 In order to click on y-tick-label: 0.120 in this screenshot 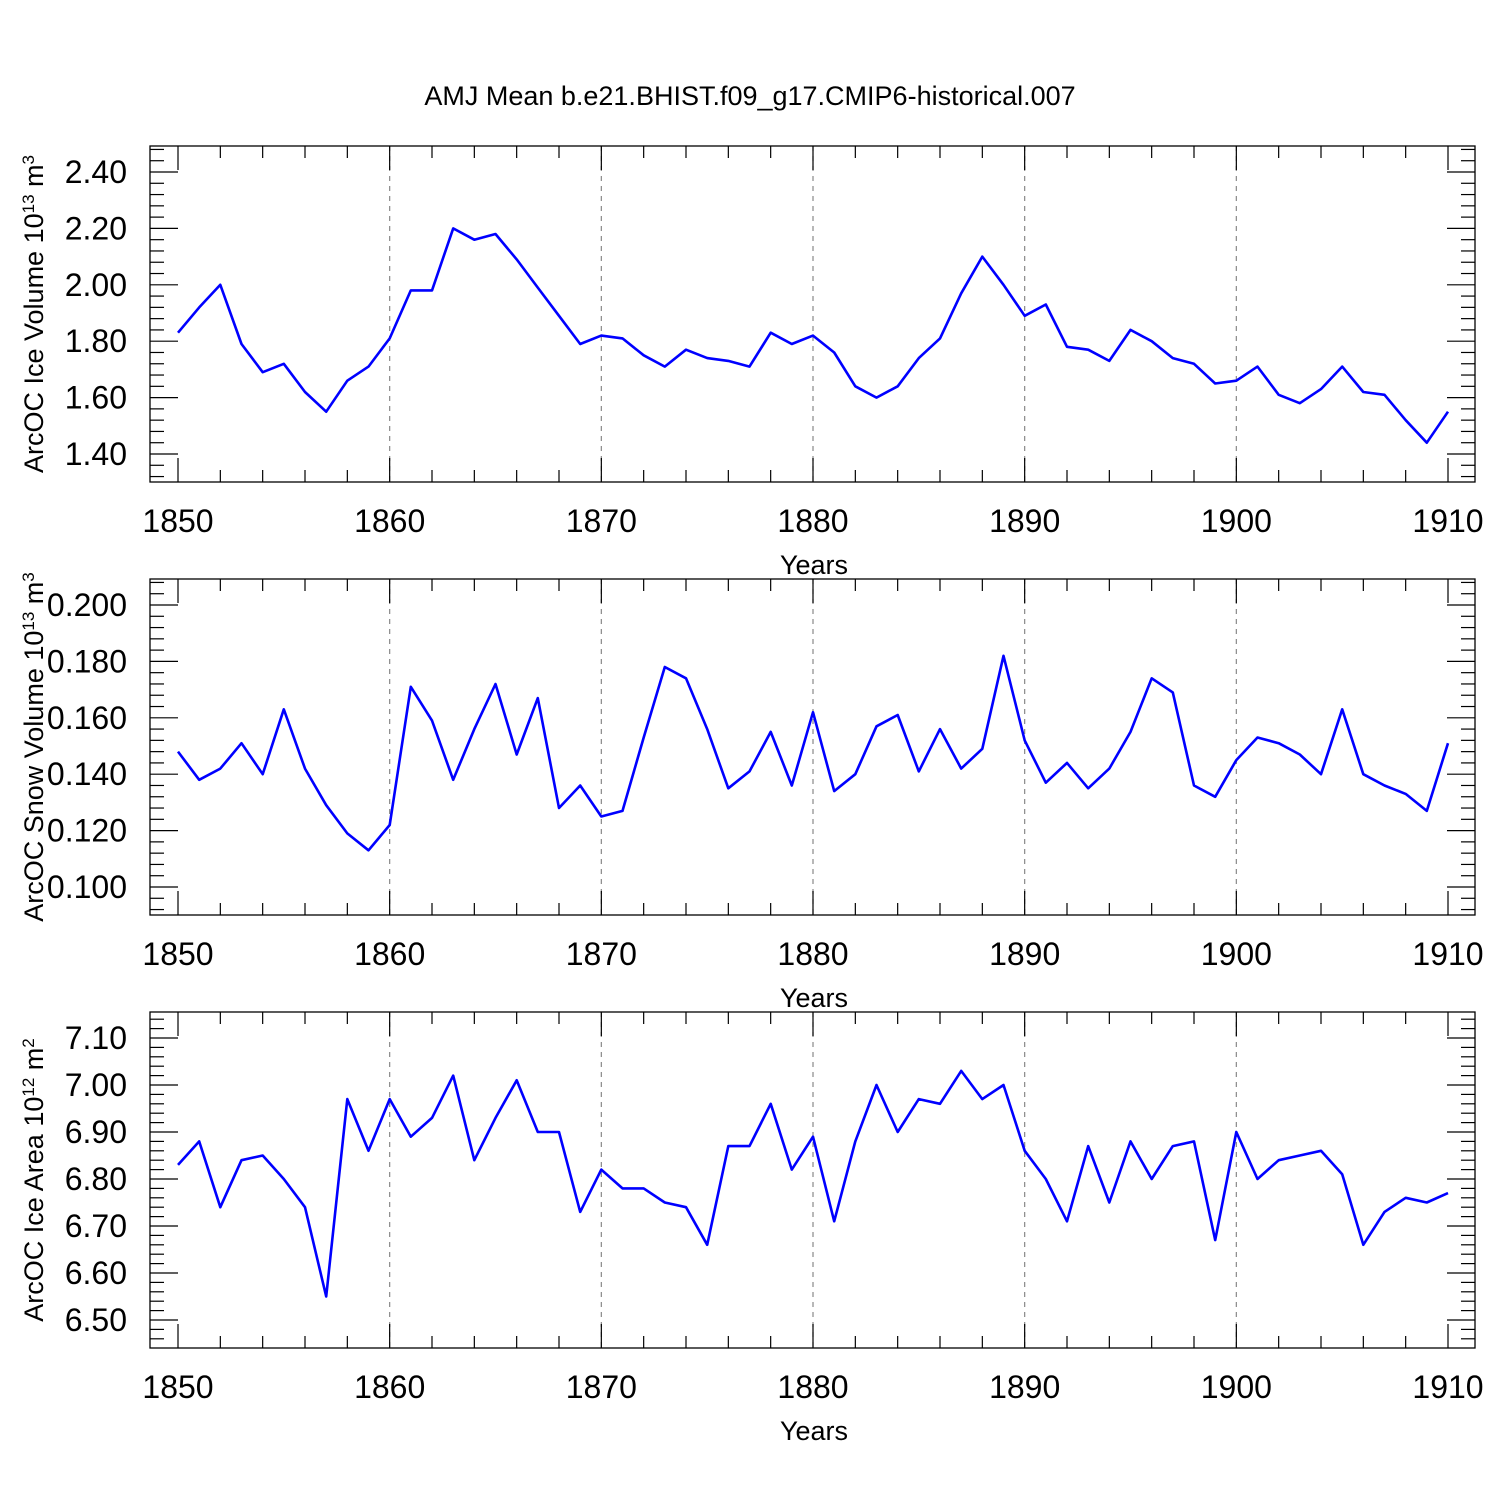, I will do `click(87, 831)`.